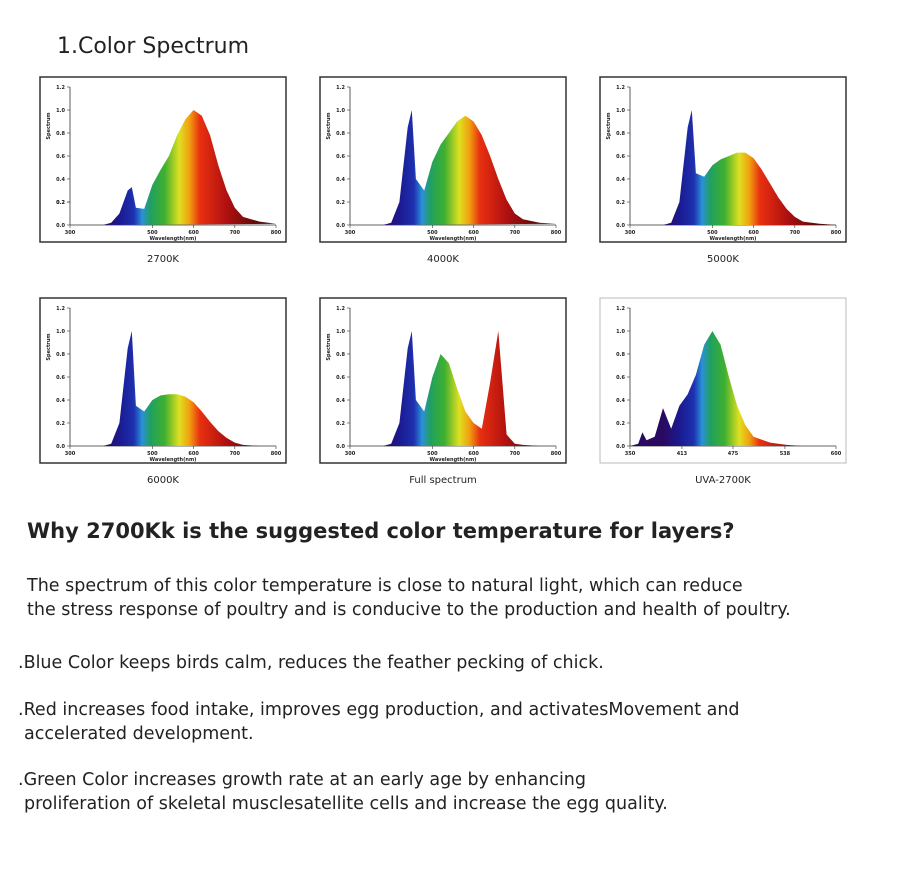 This screenshot has width=904, height=874. Describe the element at coordinates (163, 259) in the screenshot. I see `chart-caption: 2700K` at that location.